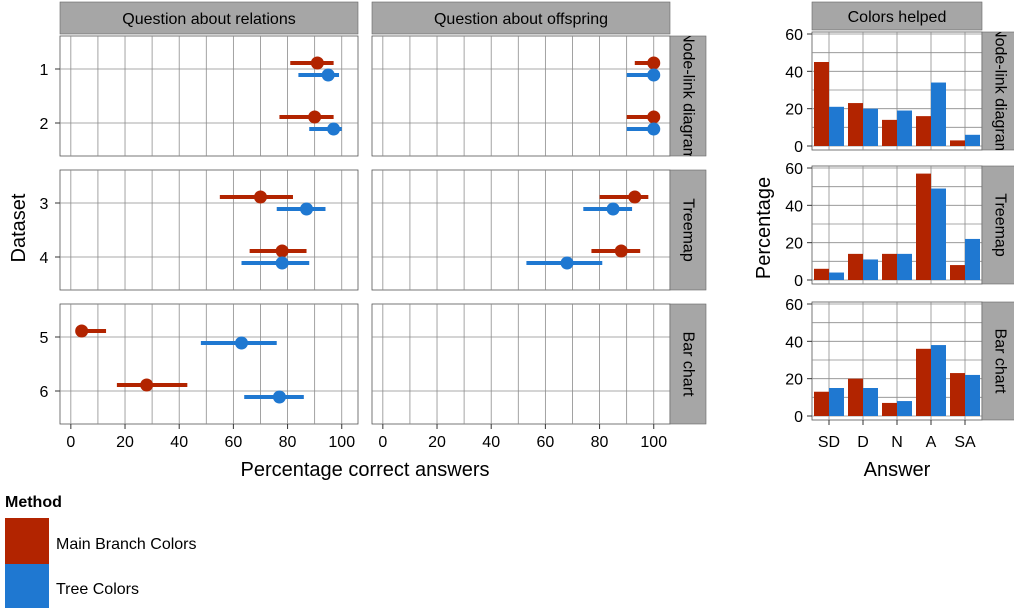 Image resolution: width=1014 pixels, height=614 pixels. I want to click on bar-tree-sa-row1, so click(972, 259).